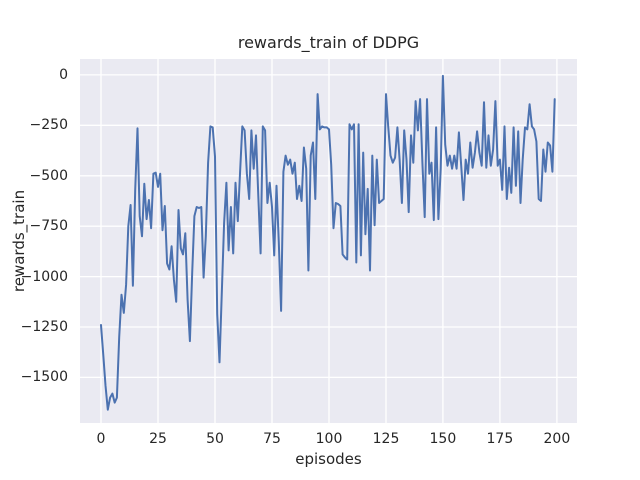 This screenshot has width=640, height=480. What do you see at coordinates (215, 439) in the screenshot?
I see `x-tick-label: 50` at bounding box center [215, 439].